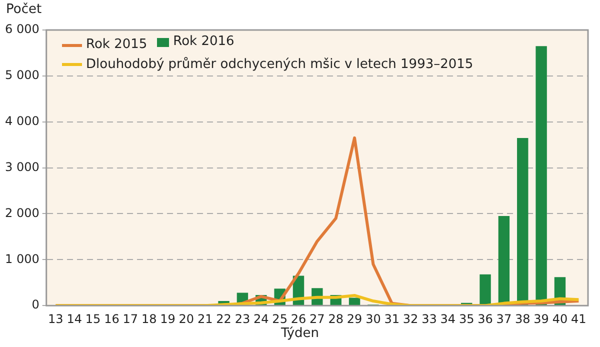 The image size is (600, 347). I want to click on x-tick-label: 30, so click(373, 319).